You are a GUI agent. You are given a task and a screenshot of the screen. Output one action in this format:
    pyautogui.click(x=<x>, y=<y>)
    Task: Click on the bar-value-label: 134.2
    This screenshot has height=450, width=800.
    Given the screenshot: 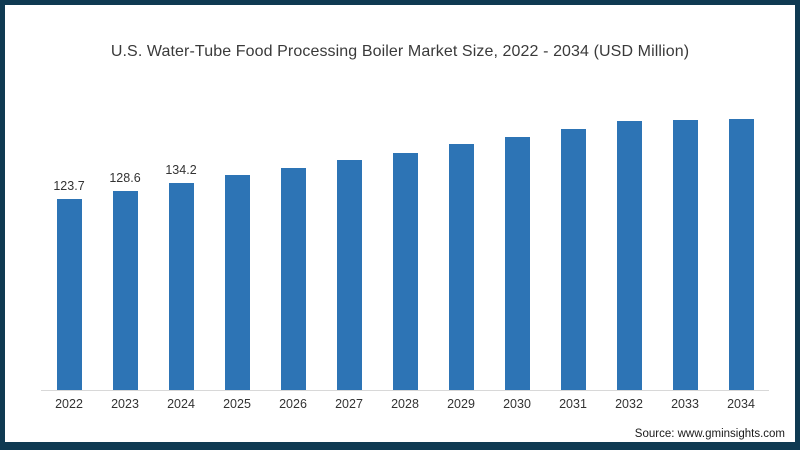 What is the action you would take?
    pyautogui.click(x=181, y=169)
    